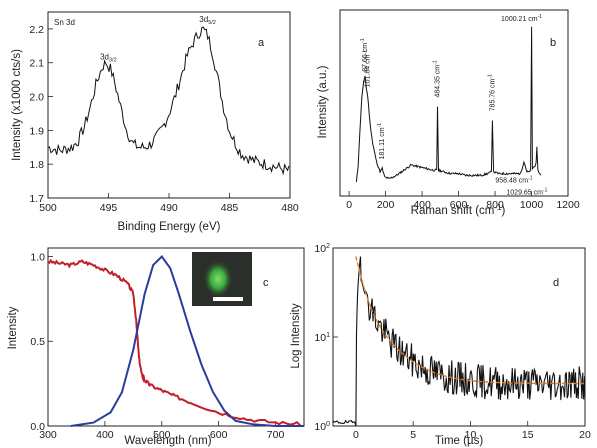 The image size is (597, 448). Describe the element at coordinates (207, 20) in the screenshot. I see `panel-a-peak-label: 3d5/2` at that location.